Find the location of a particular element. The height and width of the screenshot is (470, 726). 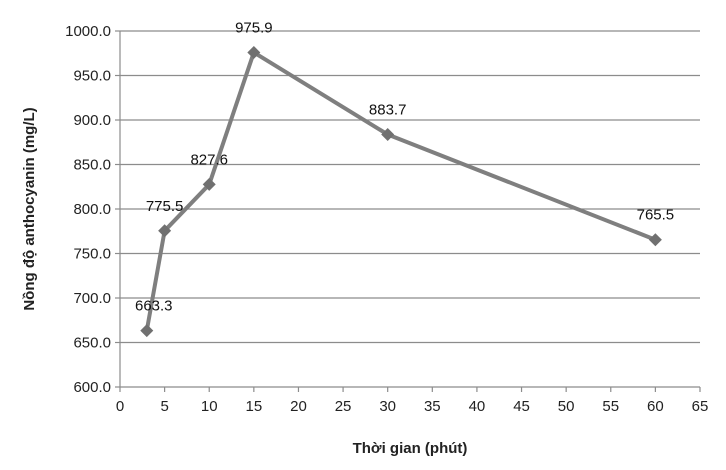

y-tick-label: 950.0 is located at coordinates (92, 76).